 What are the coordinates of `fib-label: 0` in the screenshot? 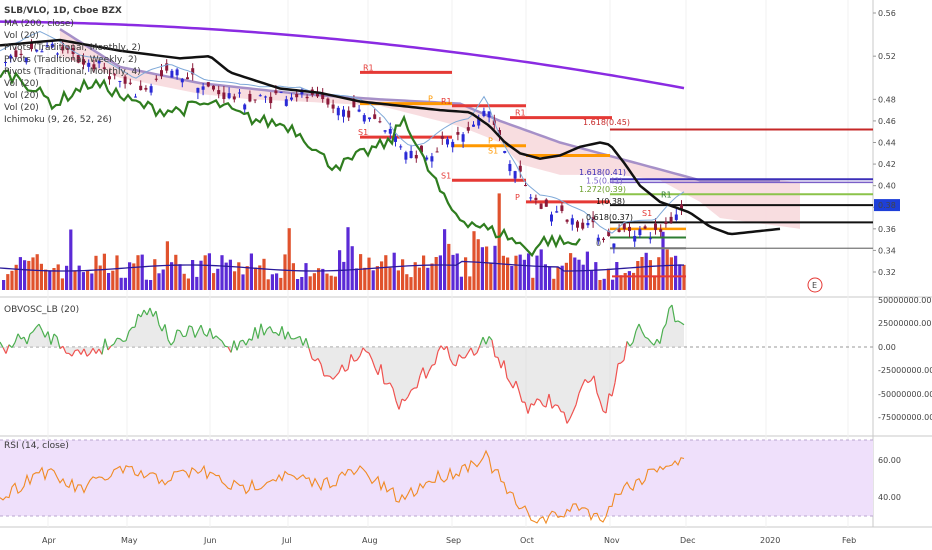 It's located at (598, 243).